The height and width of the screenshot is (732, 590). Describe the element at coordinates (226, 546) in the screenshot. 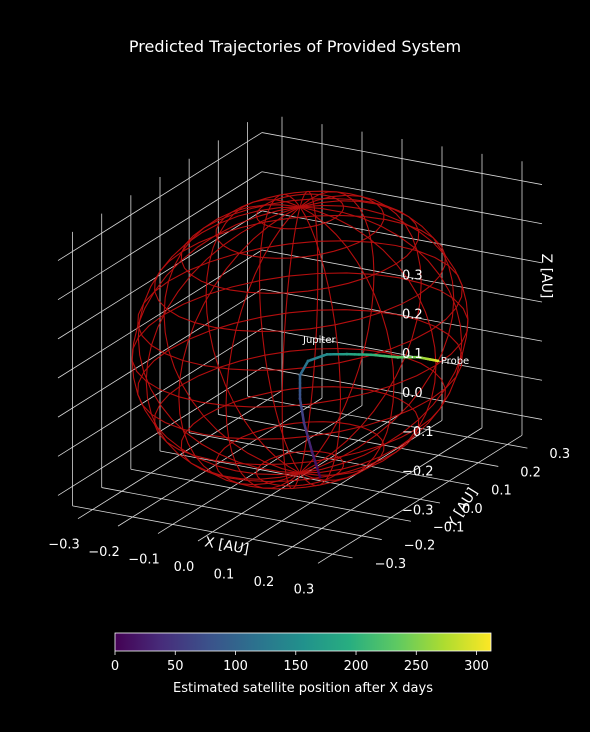

I see `x-axis-label: X [AU]` at that location.